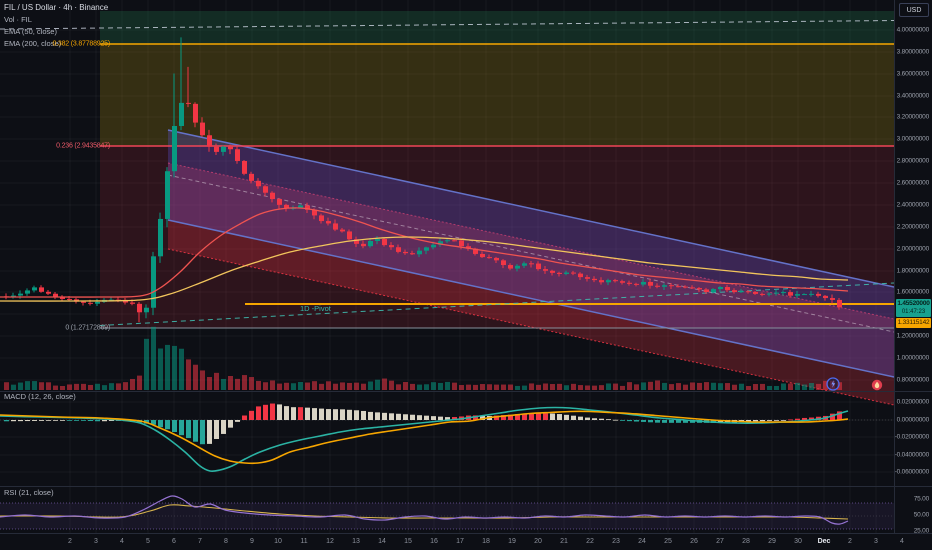 Image resolution: width=932 pixels, height=550 pixels. What do you see at coordinates (824, 541) in the screenshot?
I see `time-tick: Dec` at bounding box center [824, 541].